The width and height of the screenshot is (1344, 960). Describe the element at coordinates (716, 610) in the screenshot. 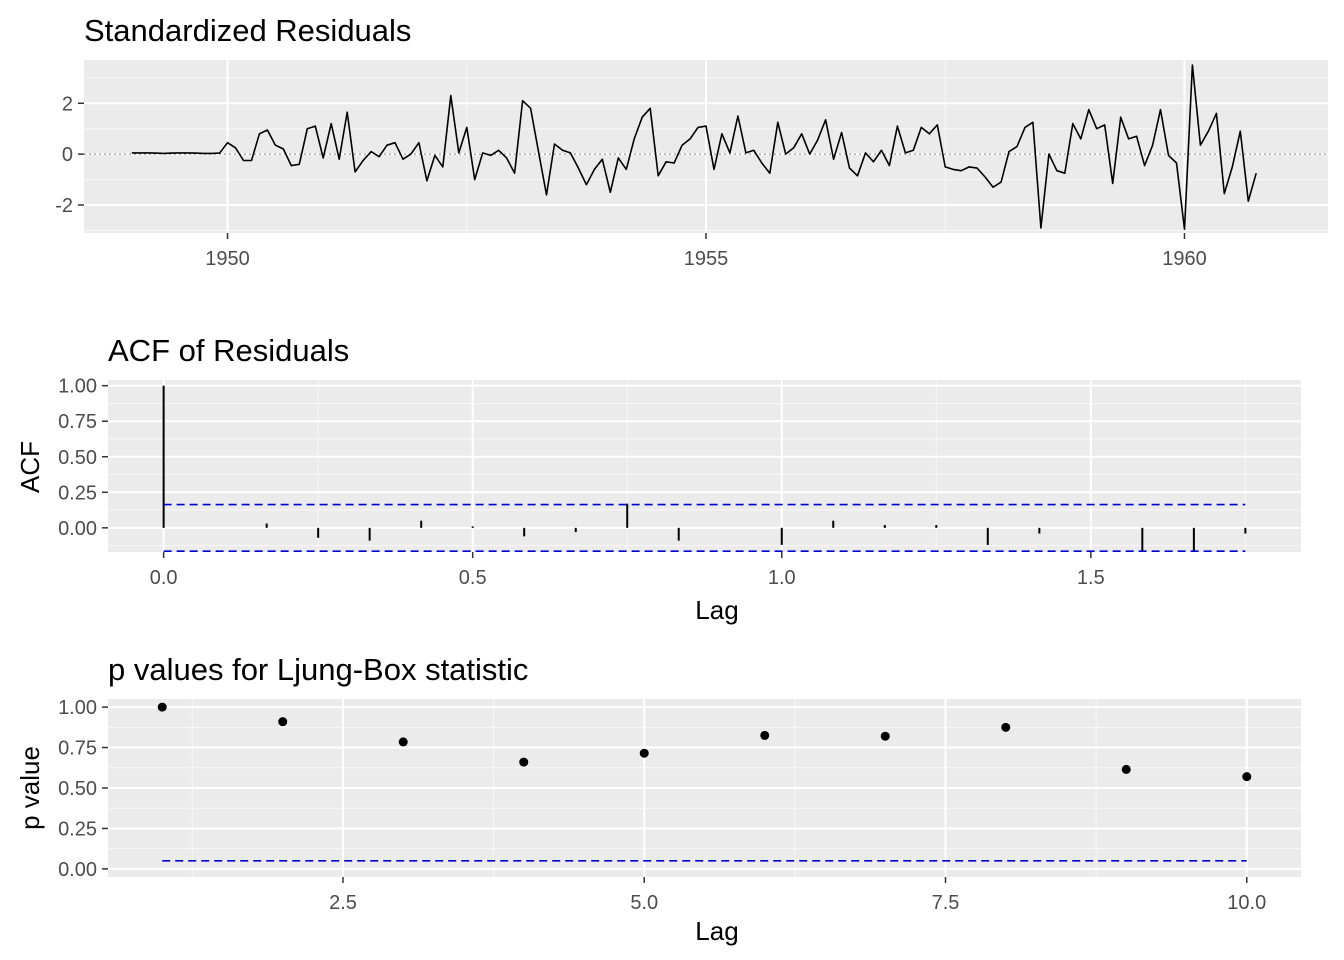

I see `acf-x-axis-label: Lag` at that location.